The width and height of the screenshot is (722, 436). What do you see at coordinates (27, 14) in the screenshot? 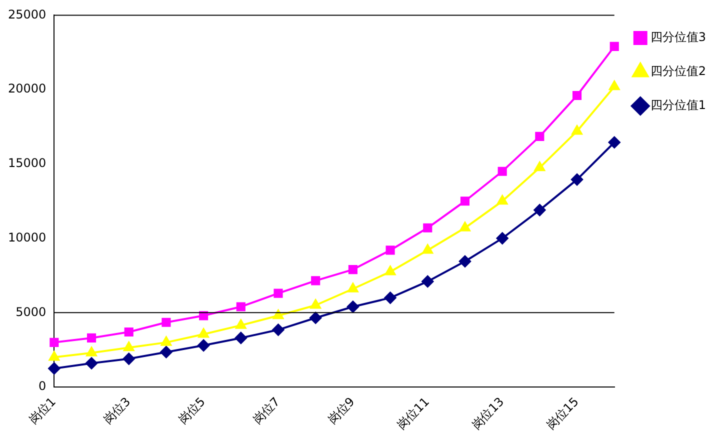
I see `y-tick-label: 25000` at bounding box center [27, 14].